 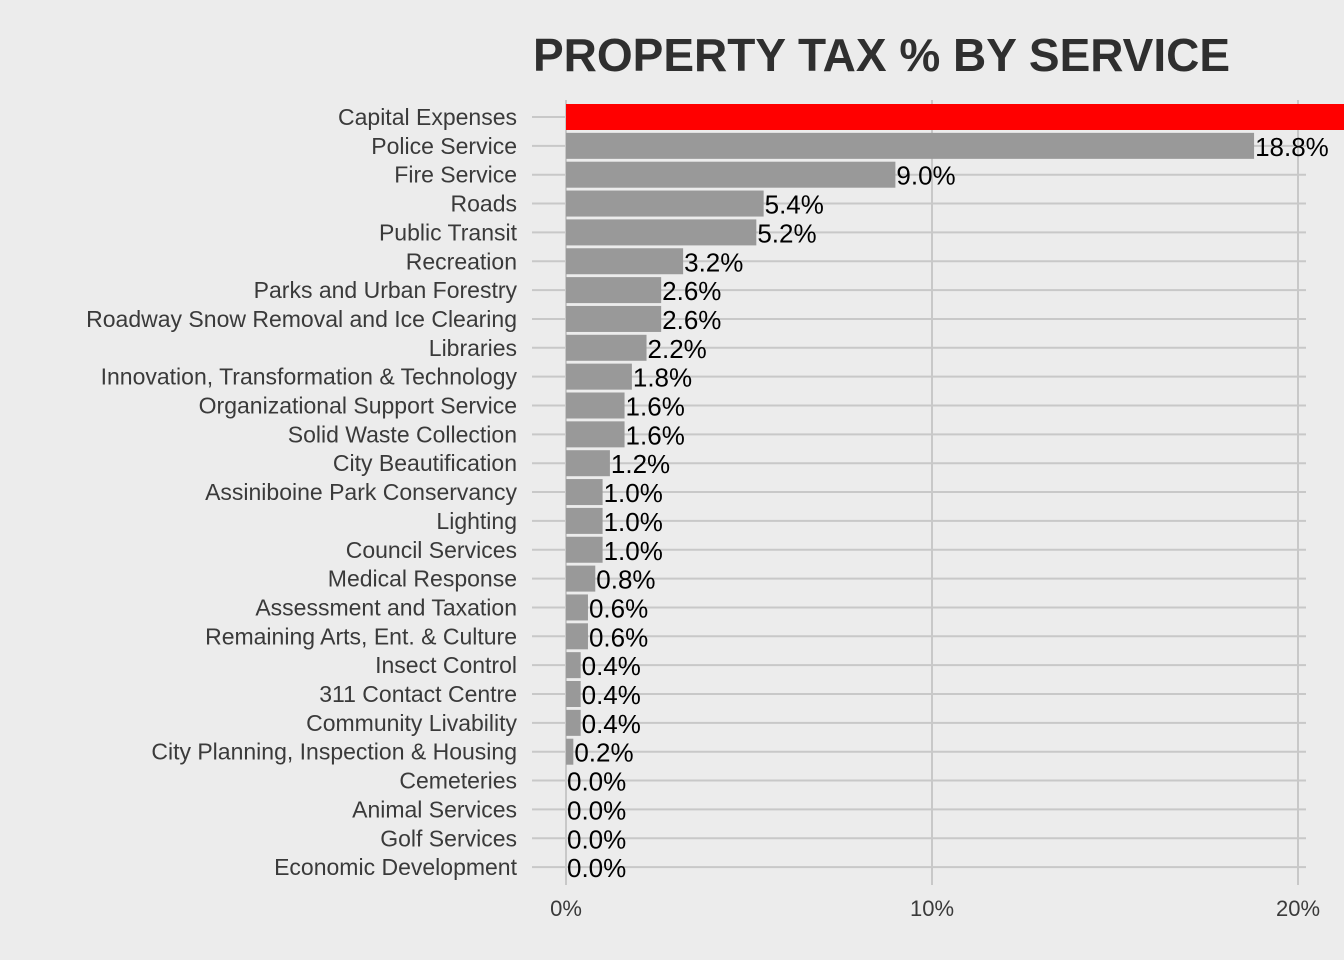 What do you see at coordinates (427, 117) in the screenshot?
I see `category-label: Capital Expenses` at bounding box center [427, 117].